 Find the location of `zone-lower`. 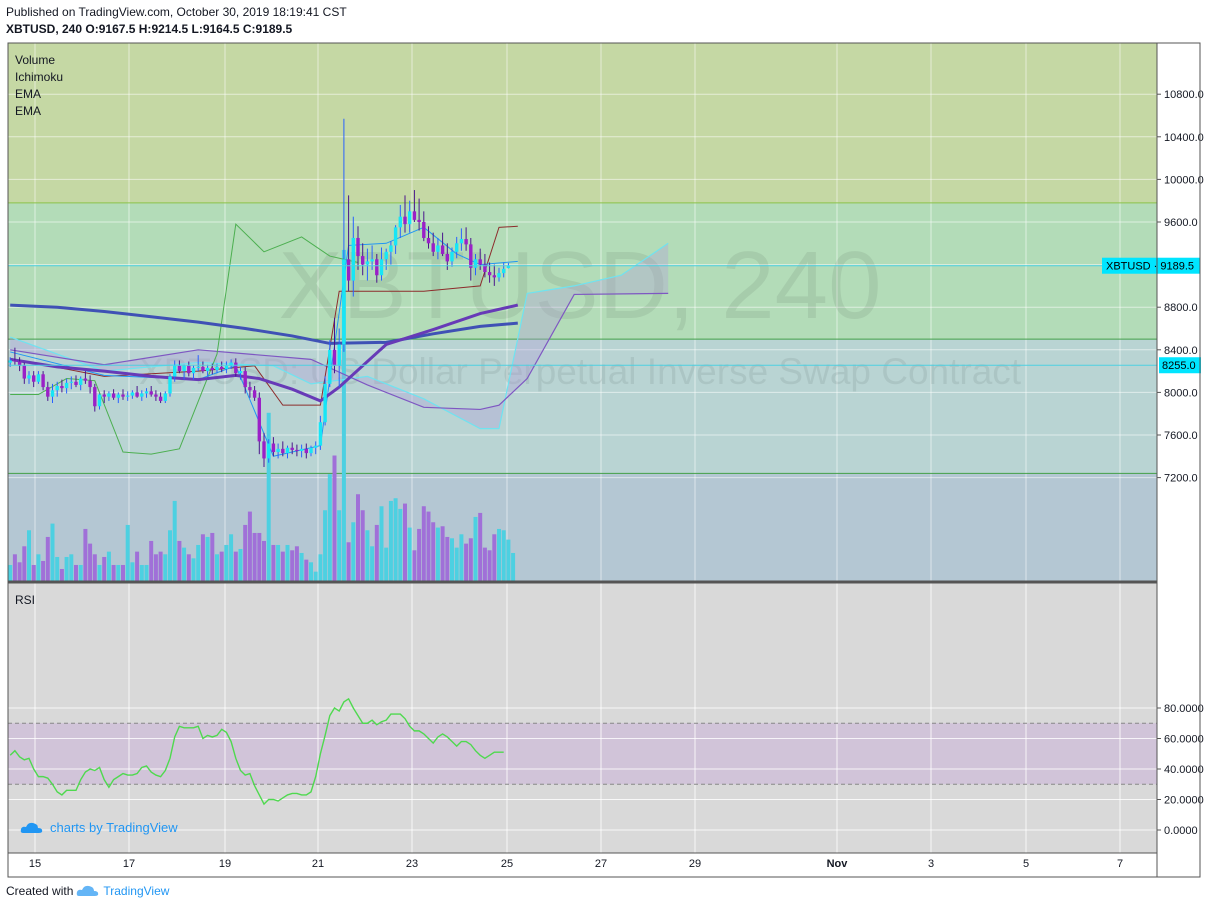

zone-lower is located at coordinates (582, 406).